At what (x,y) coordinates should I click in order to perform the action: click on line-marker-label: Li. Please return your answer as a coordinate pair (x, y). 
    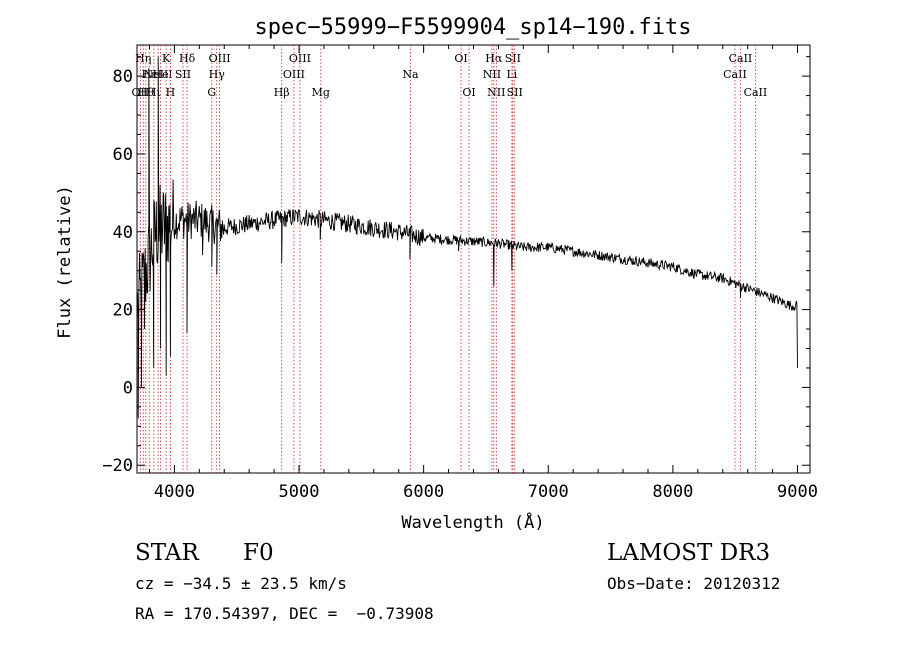
    Looking at the image, I should click on (511, 74).